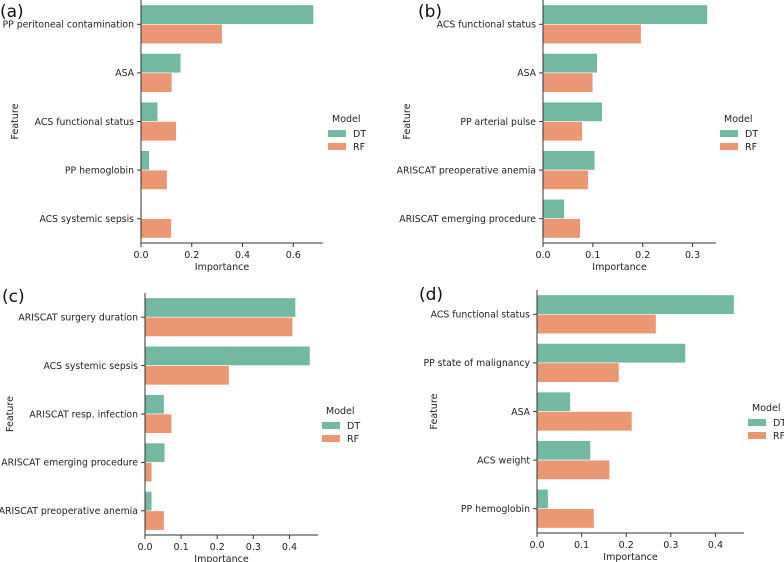 This screenshot has height=562, width=784. Describe the element at coordinates (476, 363) in the screenshot. I see `category-label: PP state of malignancy` at that location.